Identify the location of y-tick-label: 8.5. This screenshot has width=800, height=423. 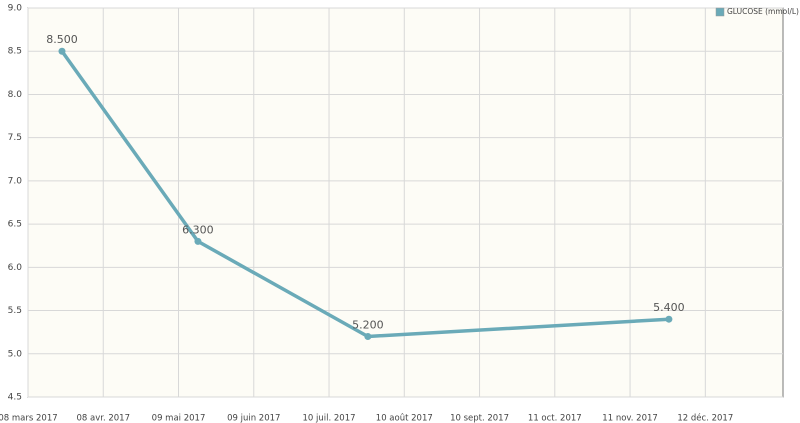
(15, 52).